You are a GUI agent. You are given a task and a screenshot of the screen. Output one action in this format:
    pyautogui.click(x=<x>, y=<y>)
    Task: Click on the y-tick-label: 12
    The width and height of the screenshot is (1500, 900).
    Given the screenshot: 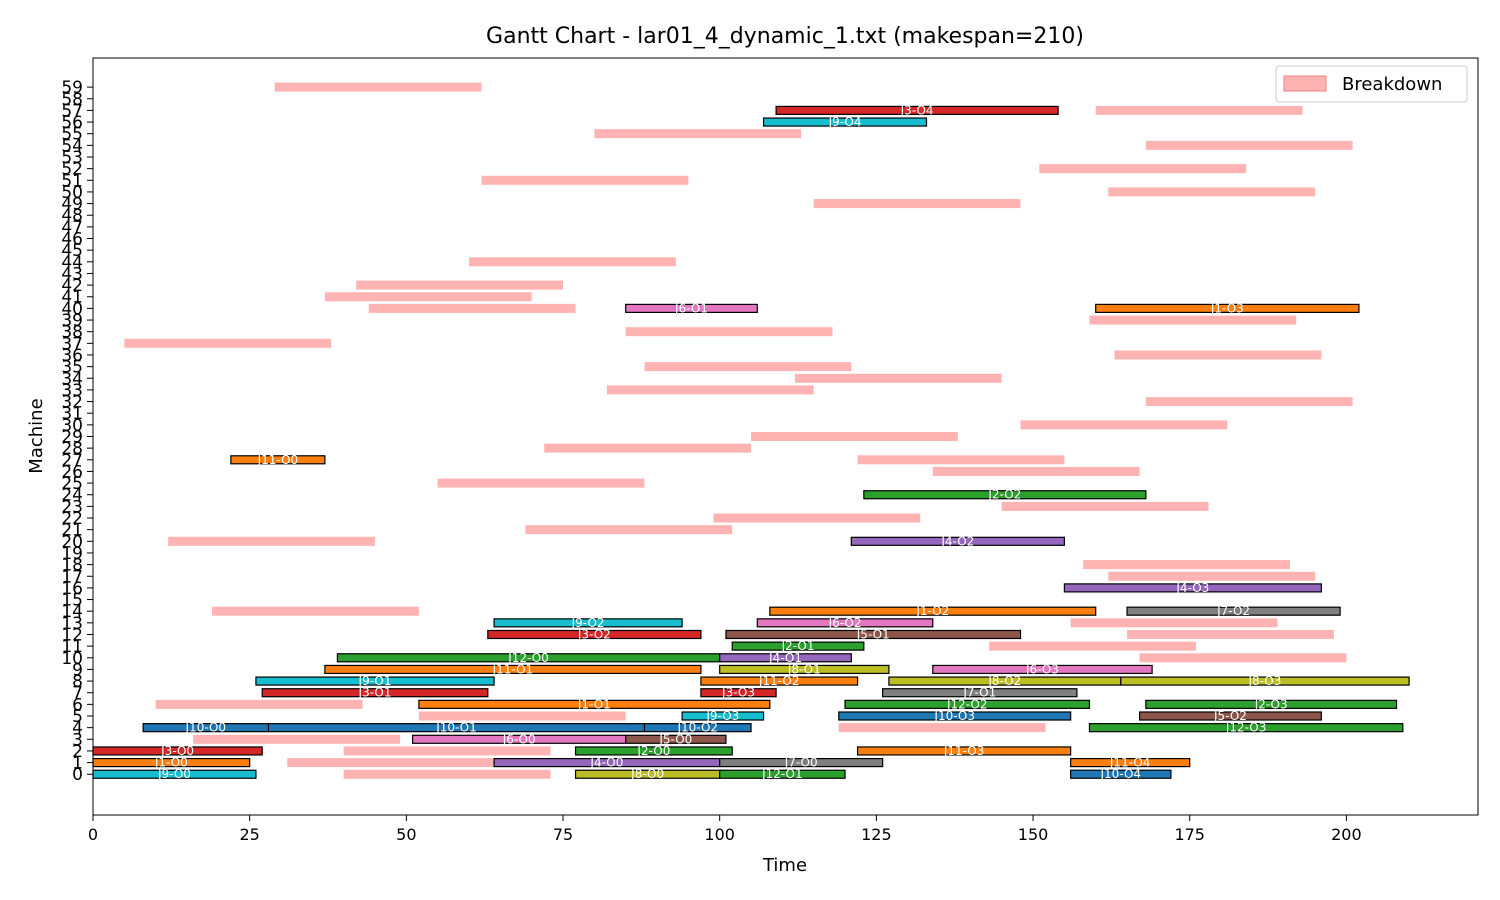 What is the action you would take?
    pyautogui.click(x=72, y=635)
    